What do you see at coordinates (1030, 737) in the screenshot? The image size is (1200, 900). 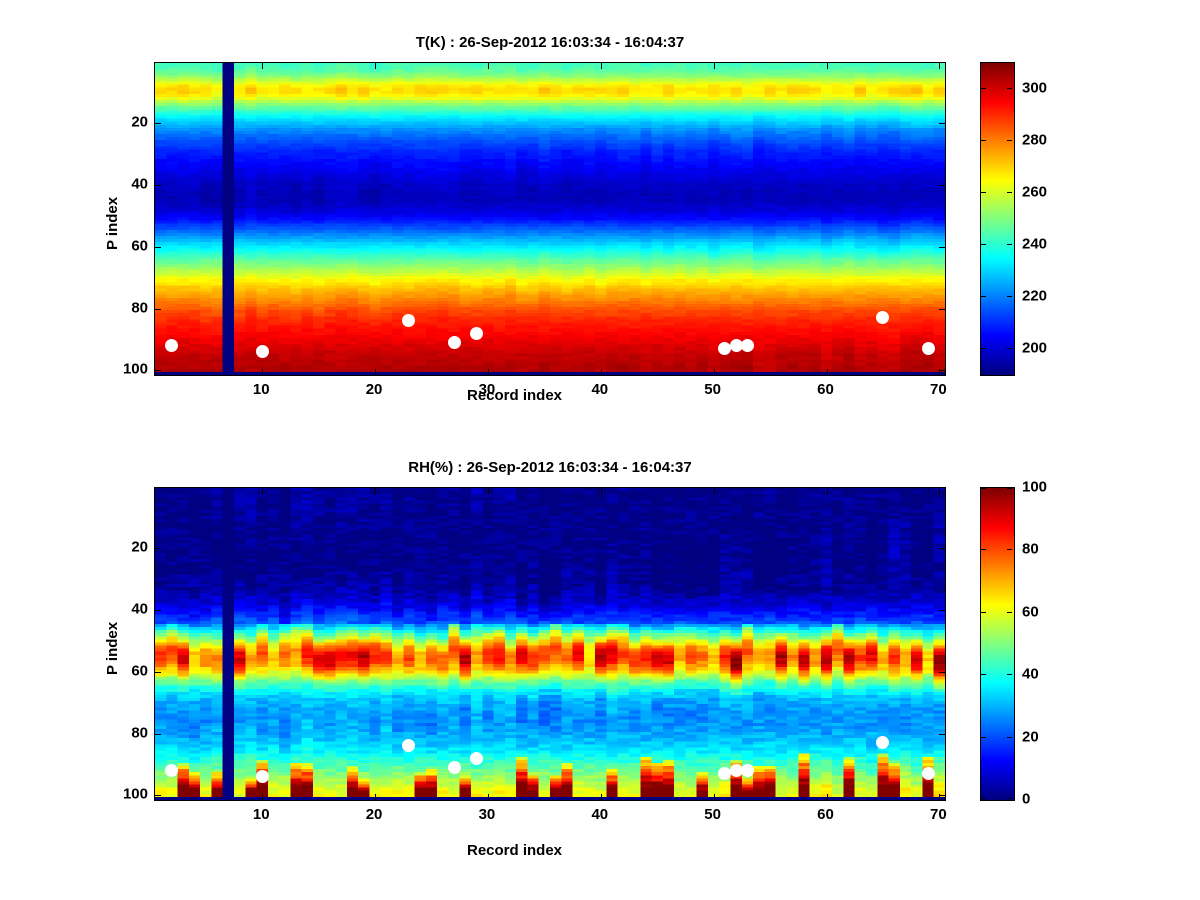 I see `colorbar-tick-label: 20` at bounding box center [1030, 737].